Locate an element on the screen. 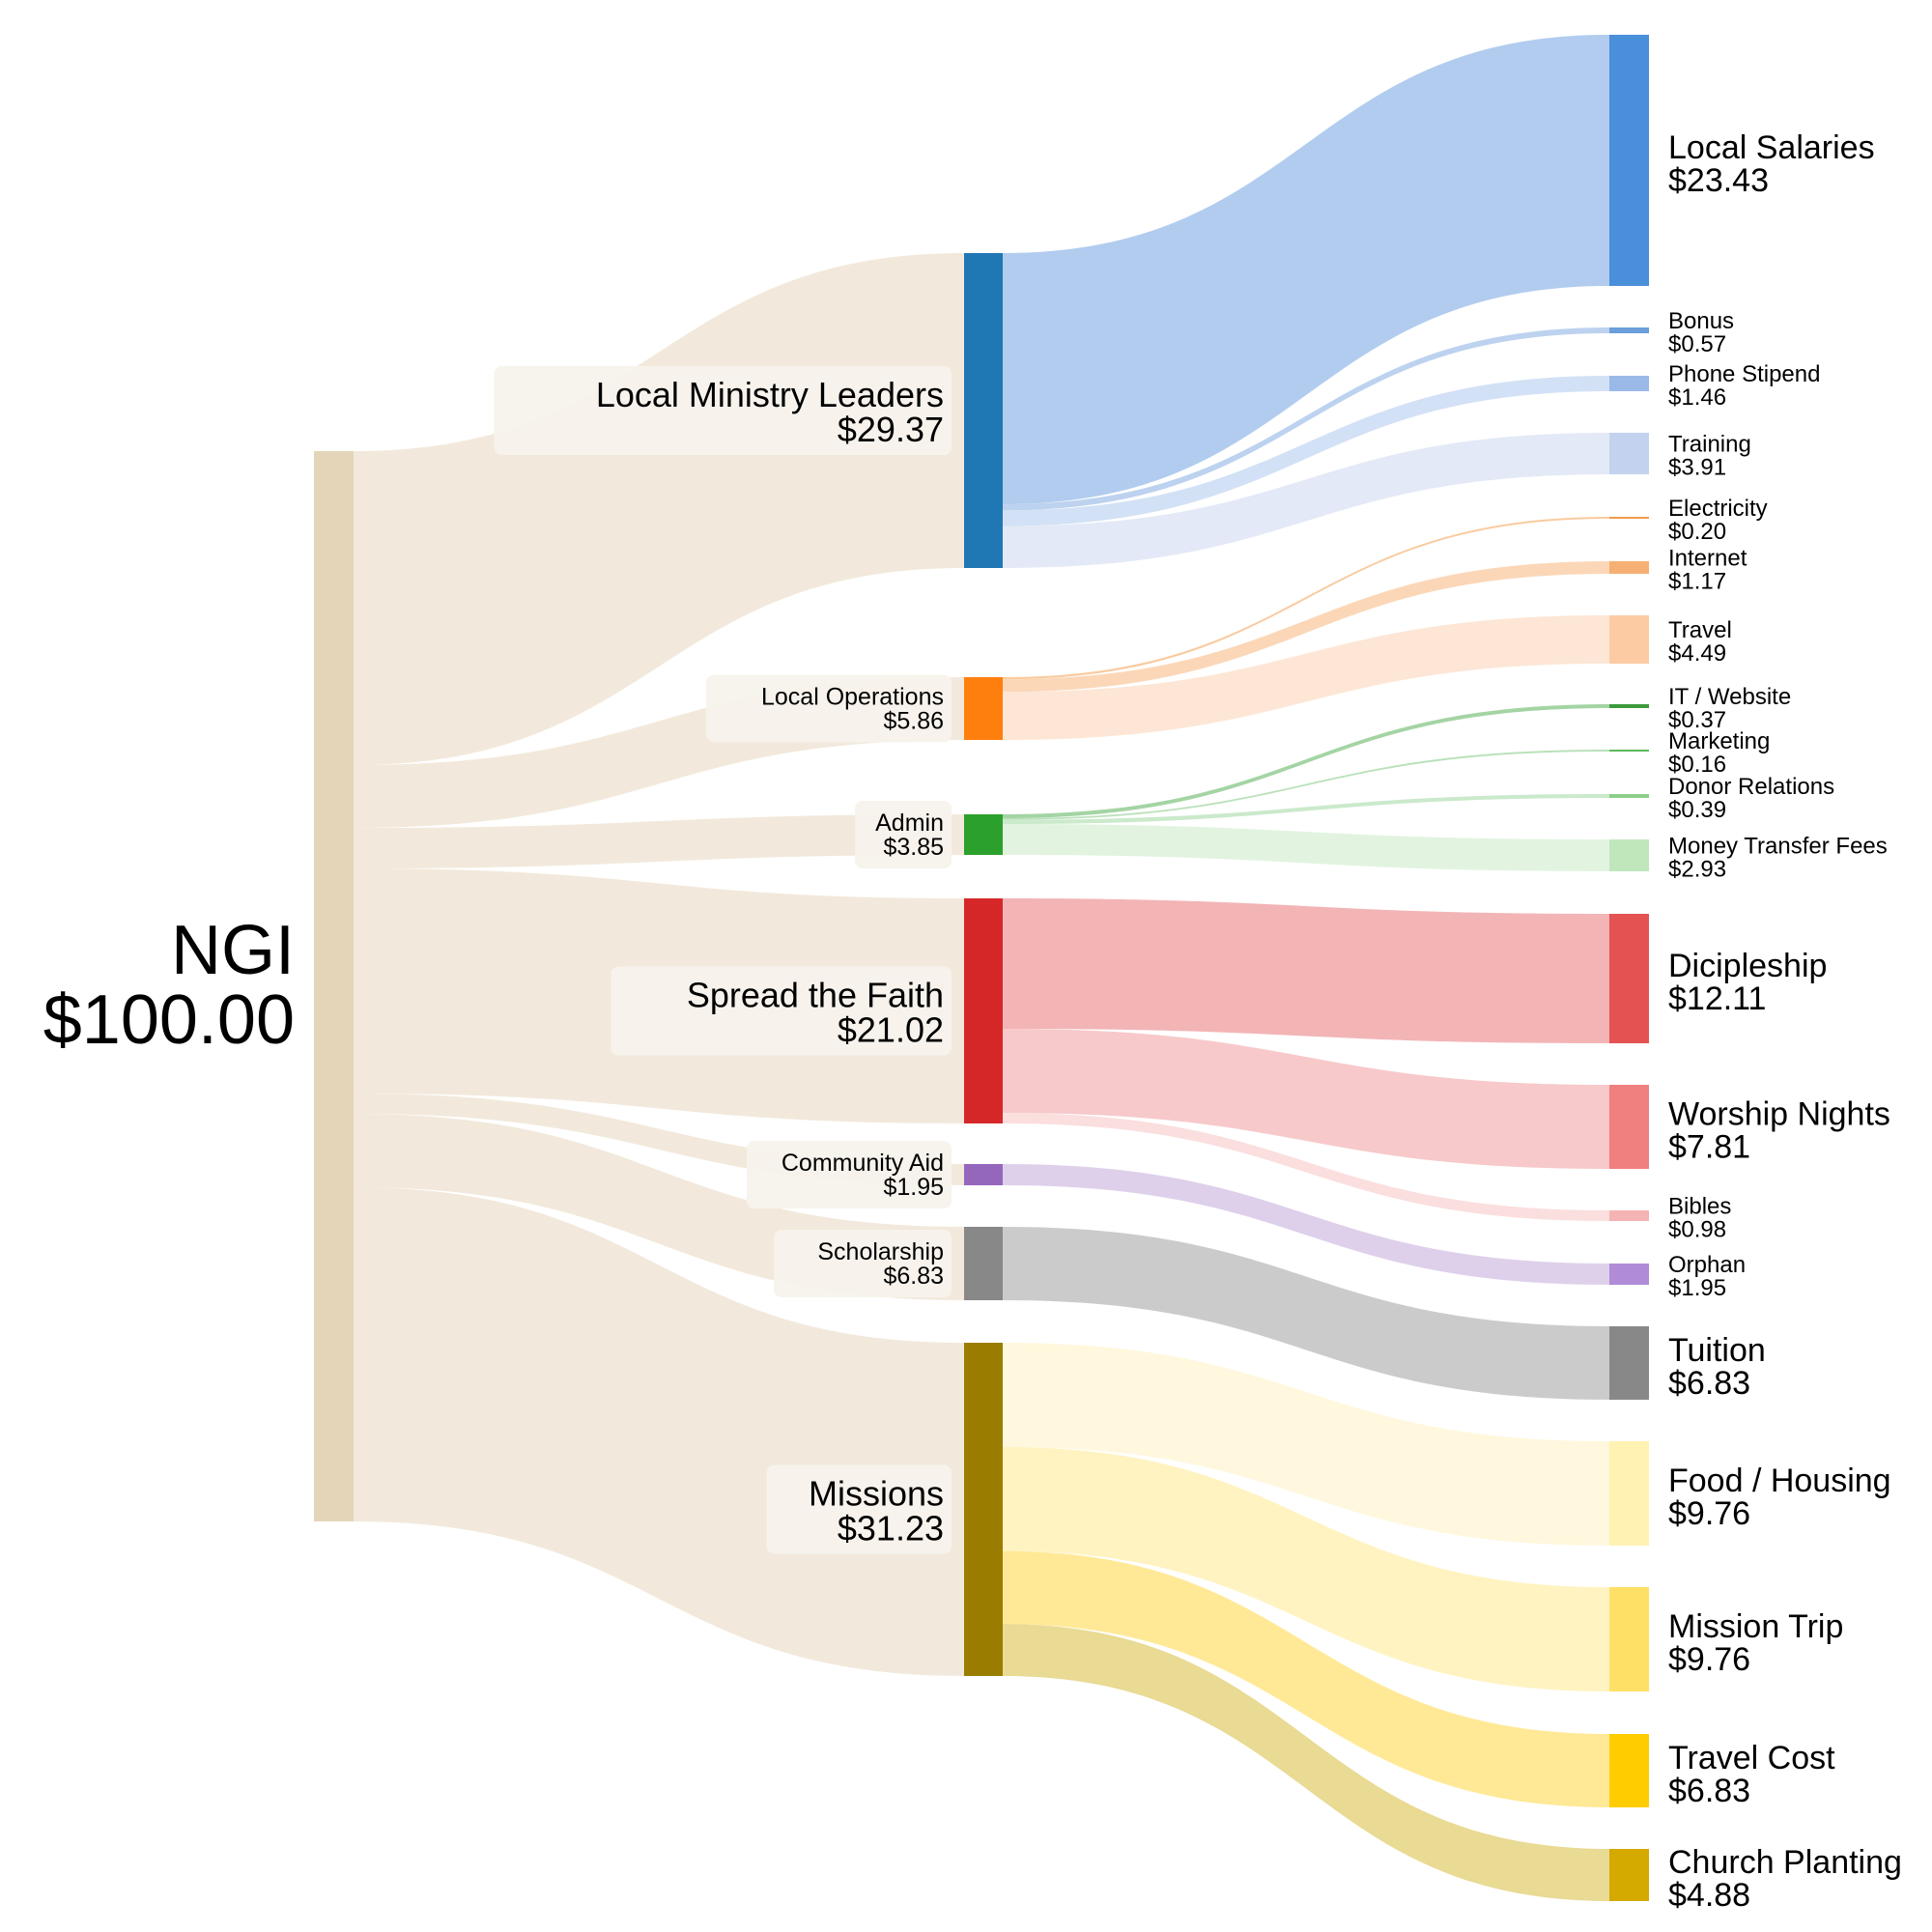 This screenshot has height=1932, width=1932. node-community-aid is located at coordinates (983, 1174).